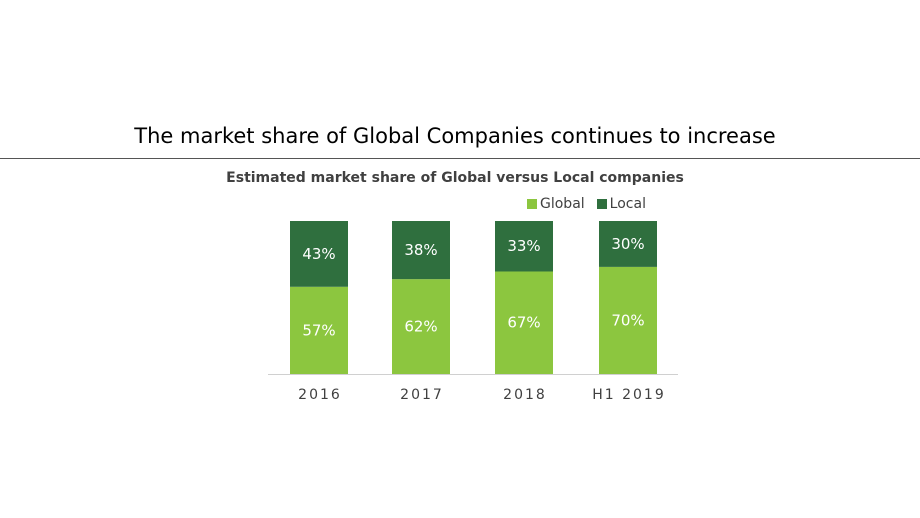 The height and width of the screenshot is (518, 920). Describe the element at coordinates (532, 204) in the screenshot. I see `legend-swatch-global` at that location.